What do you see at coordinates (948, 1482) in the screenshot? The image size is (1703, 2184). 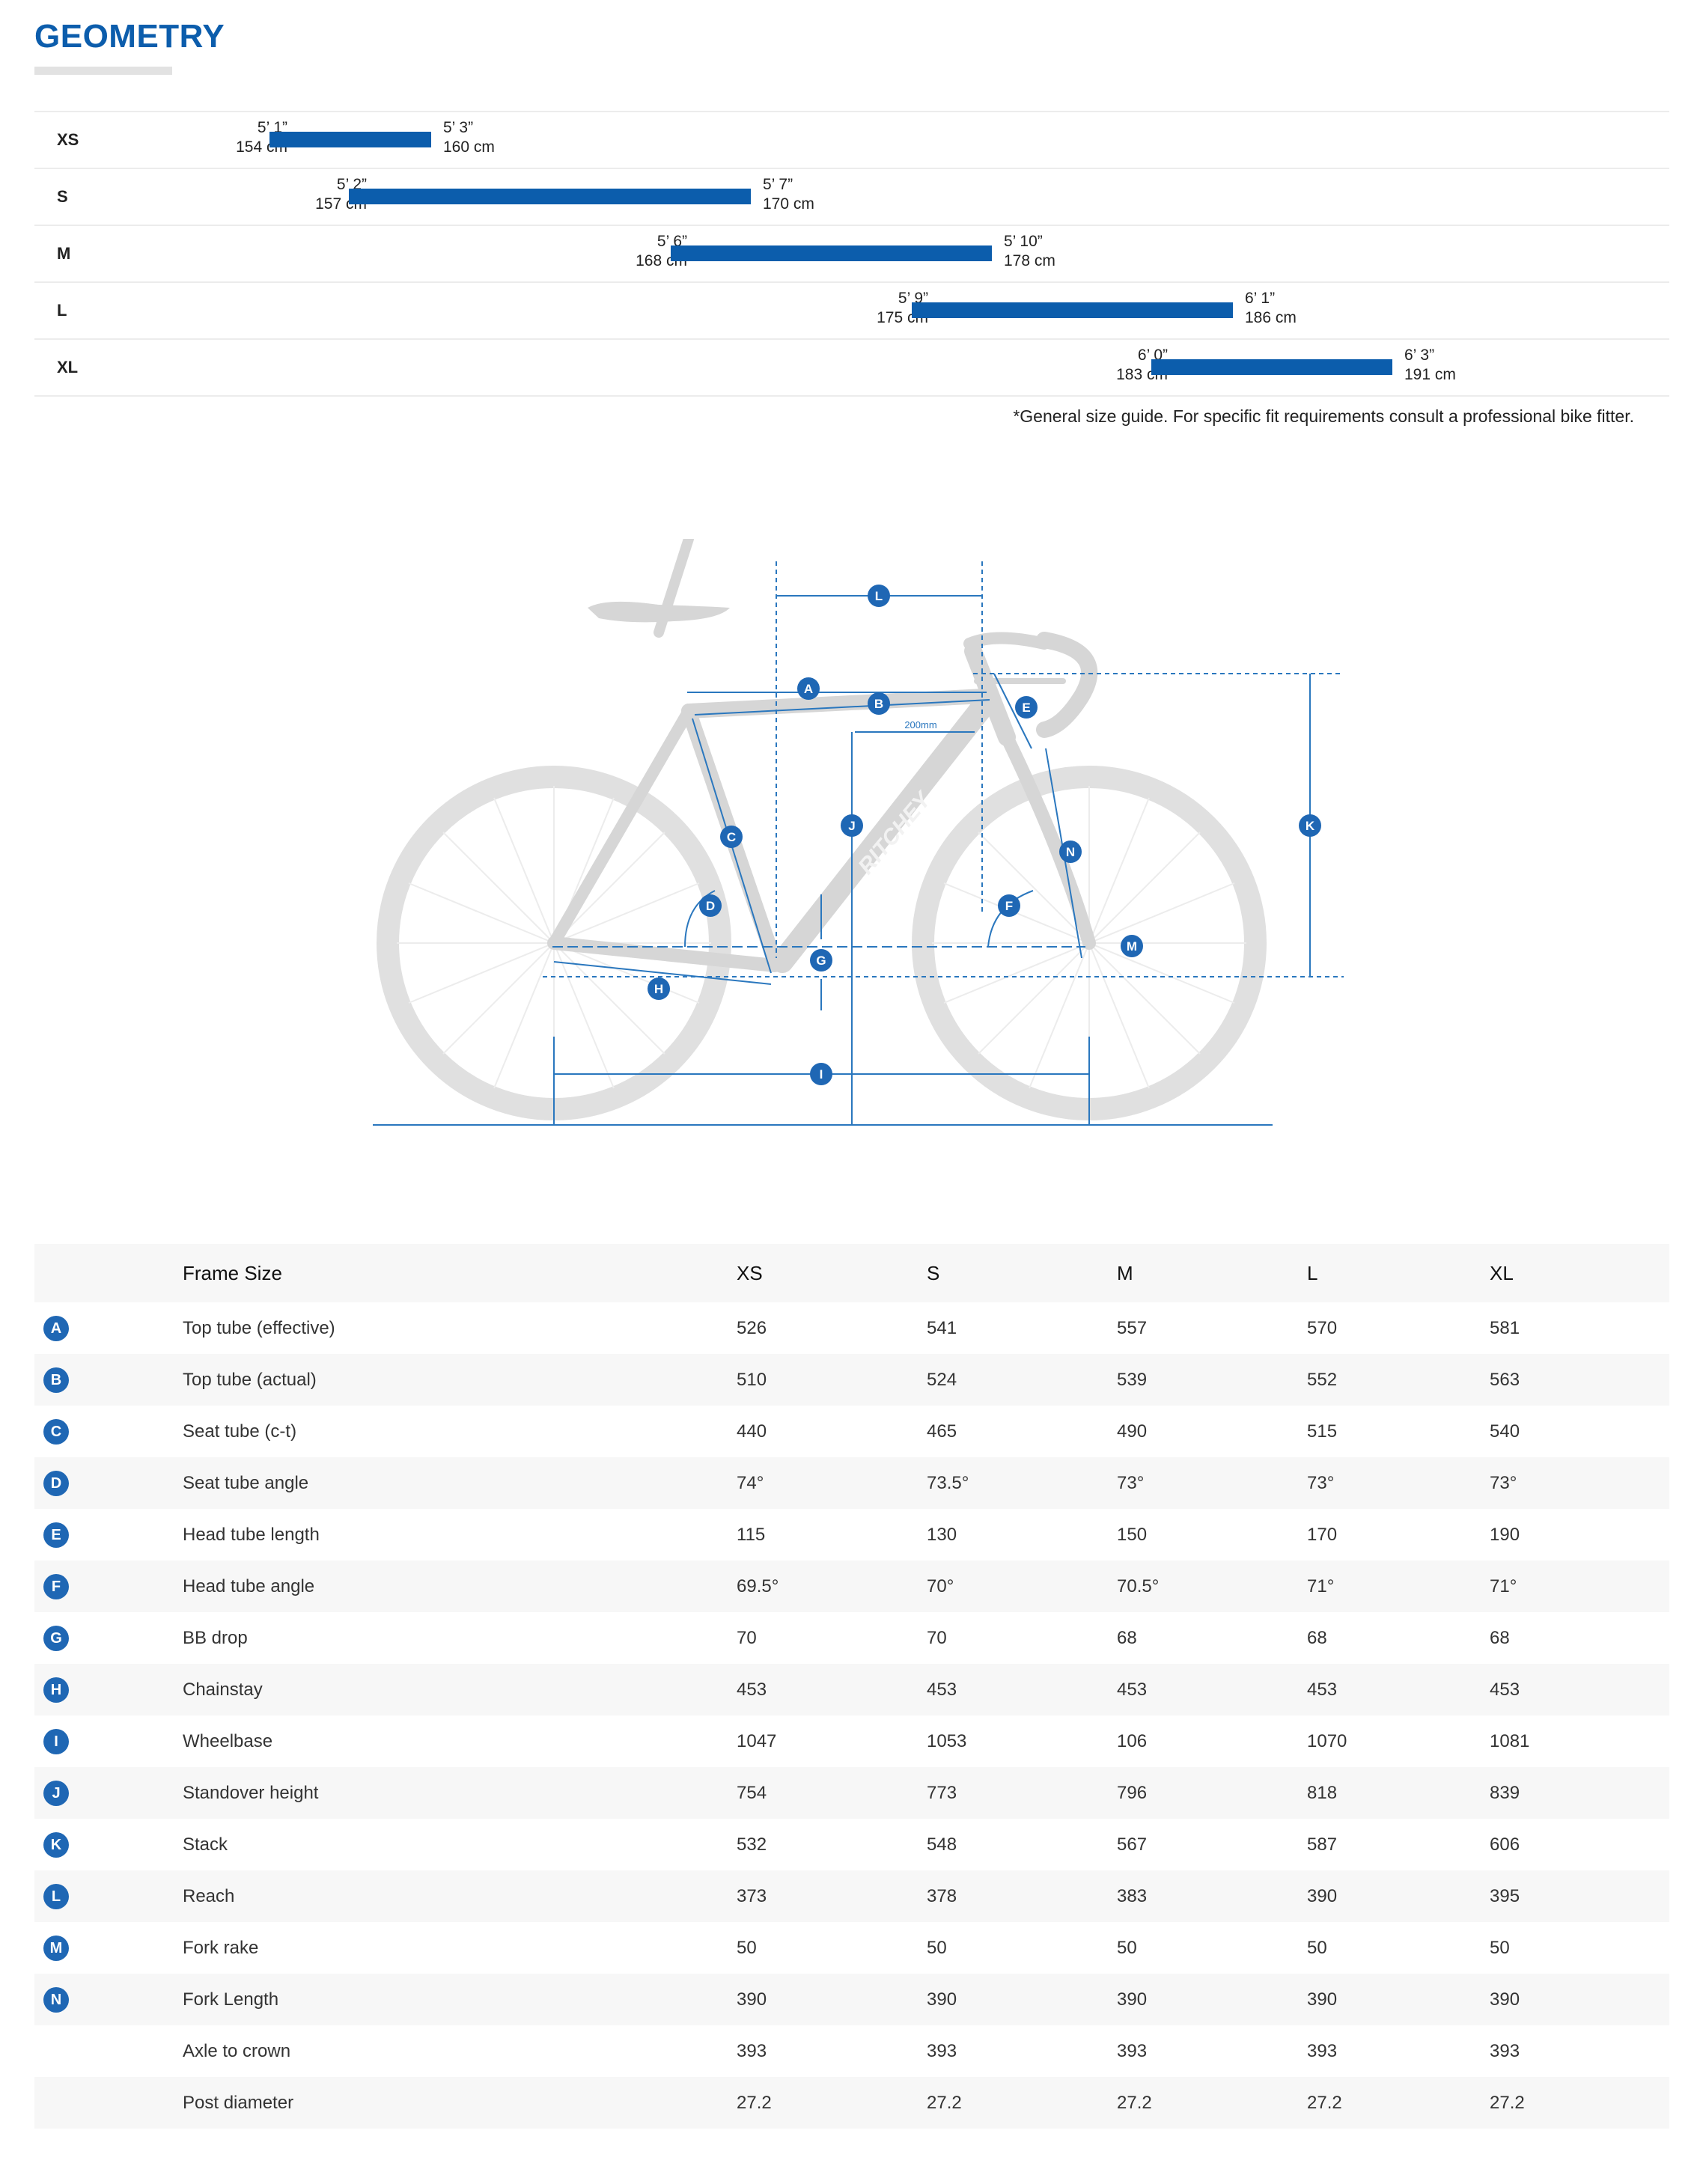 I see `measurement-value: 73.5°` at bounding box center [948, 1482].